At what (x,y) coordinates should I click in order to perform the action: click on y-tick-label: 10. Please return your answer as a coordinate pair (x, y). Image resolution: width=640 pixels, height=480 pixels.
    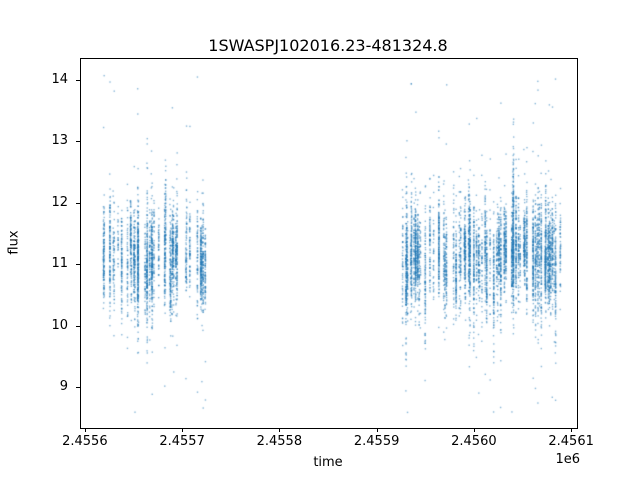
    Looking at the image, I should click on (59, 325).